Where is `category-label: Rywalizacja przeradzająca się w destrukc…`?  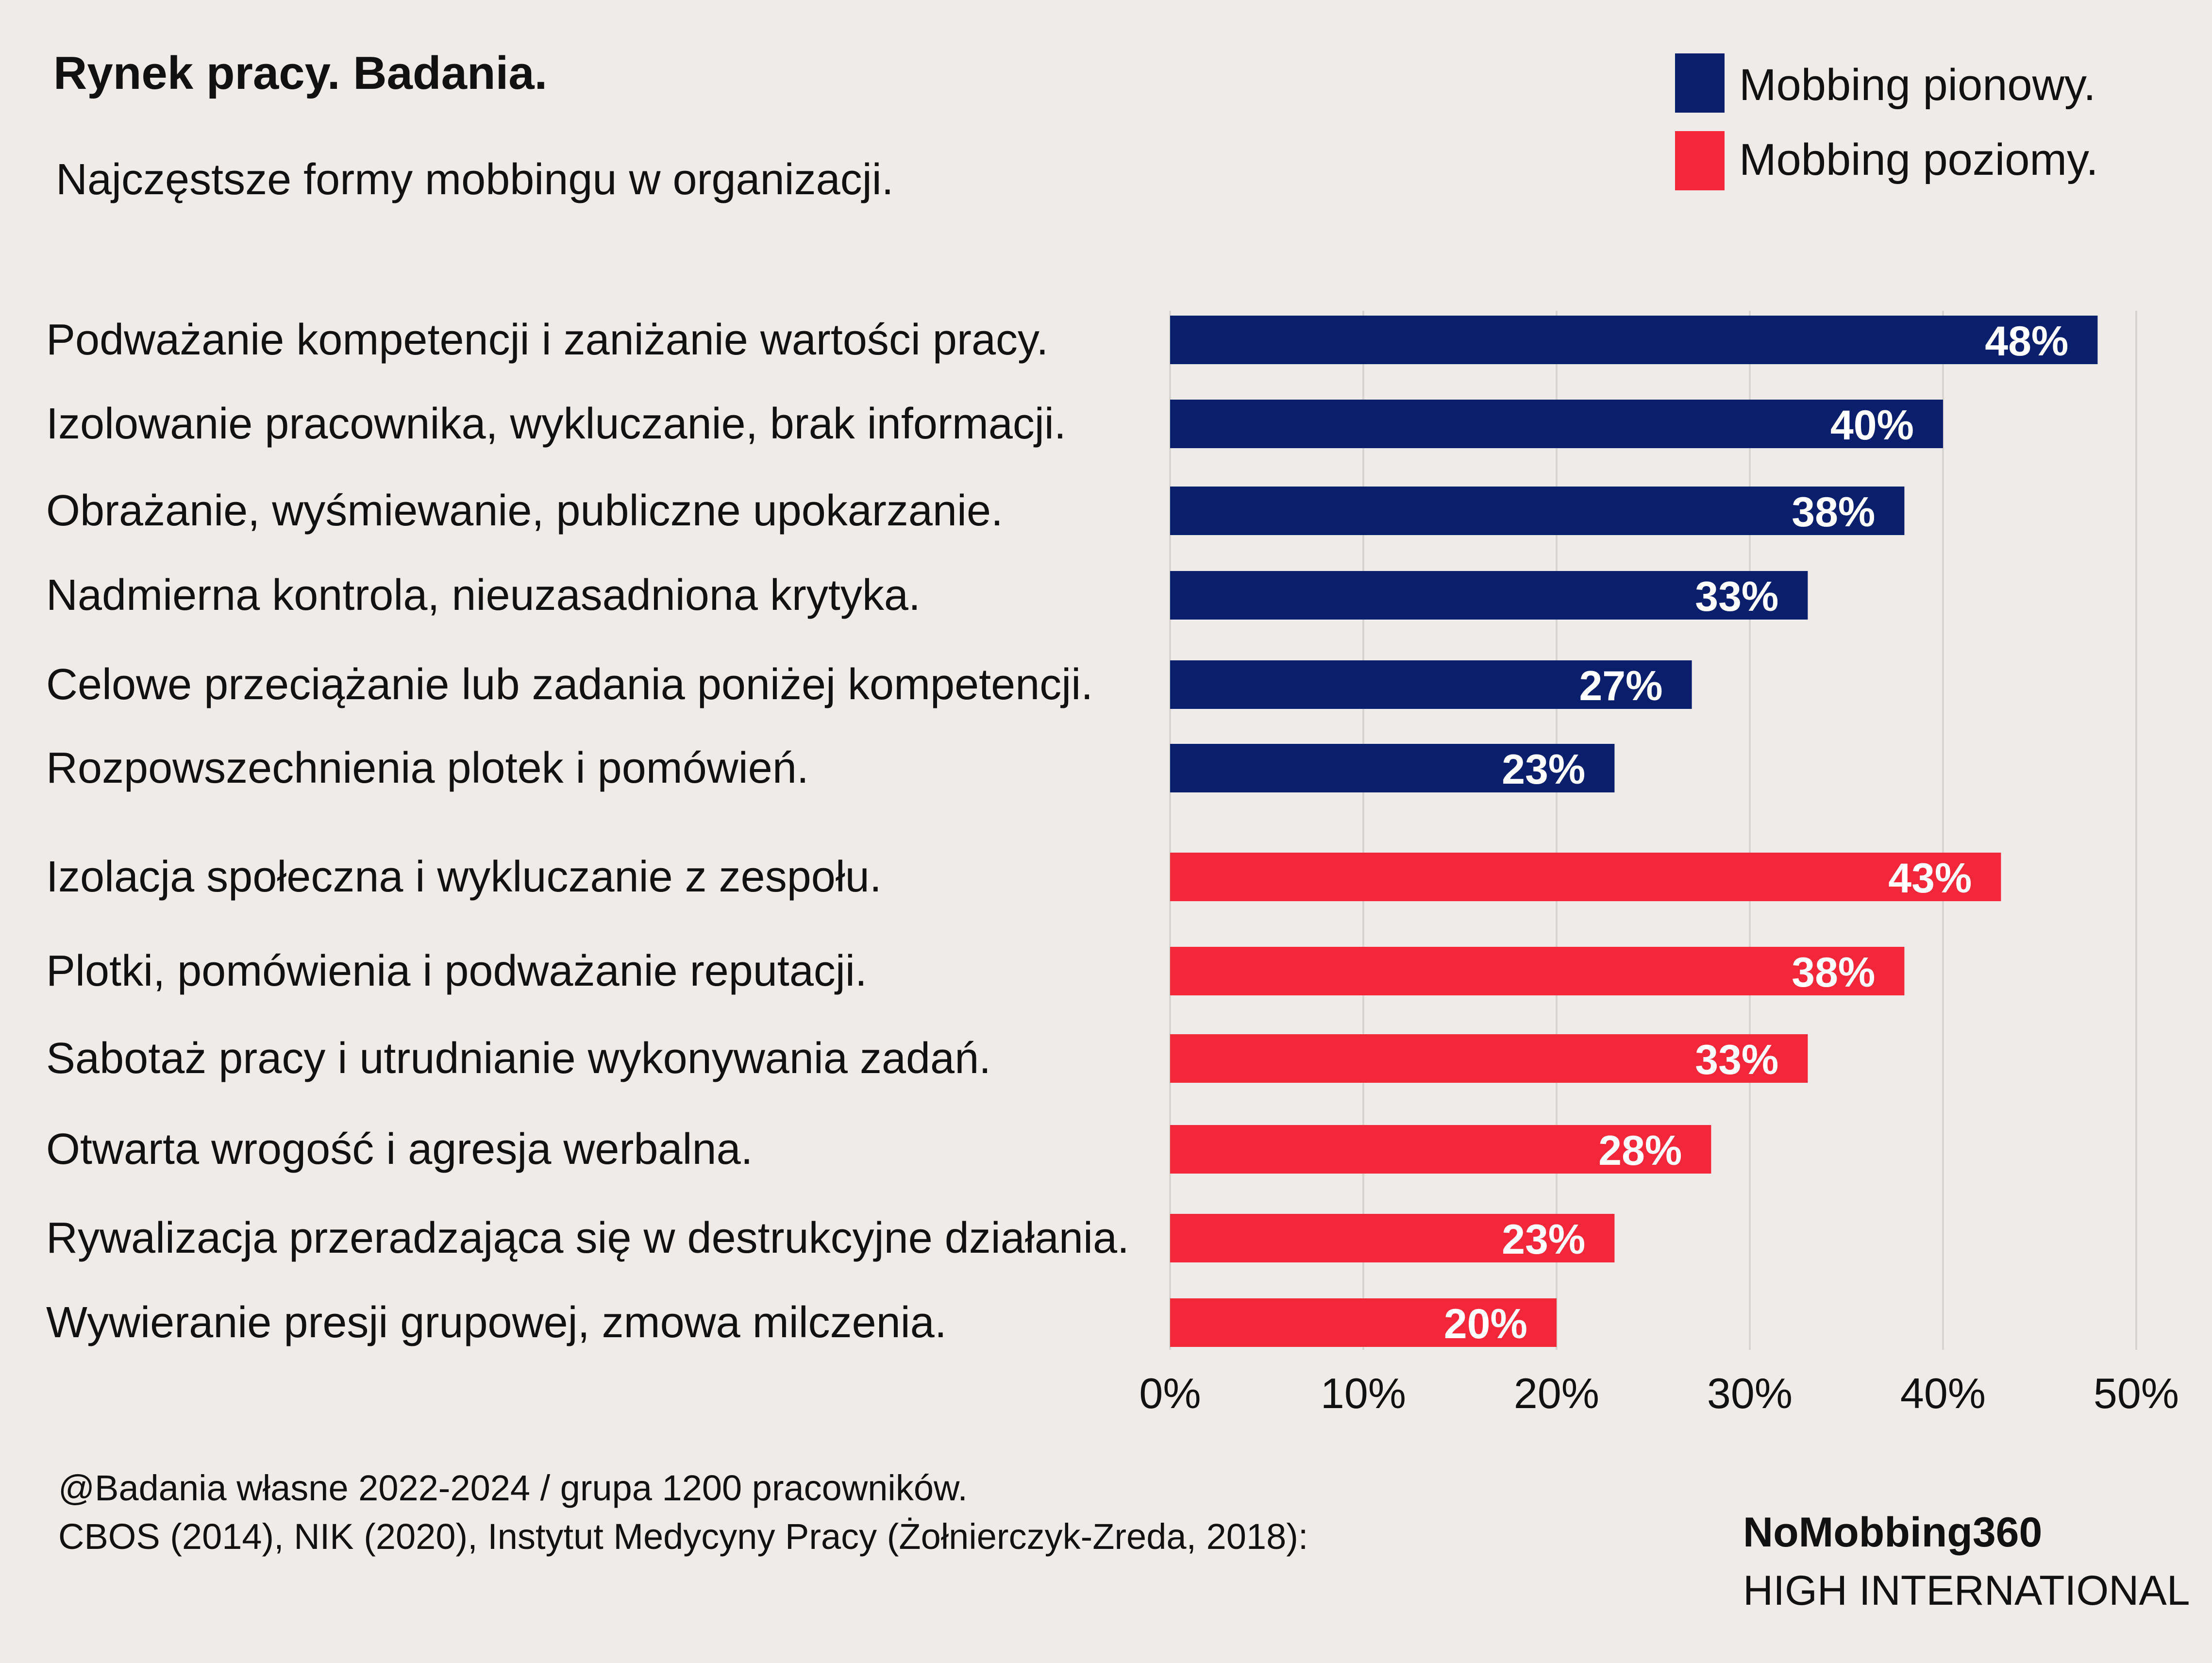
category-label: Rywalizacja przeradzająca się w destrukc… is located at coordinates (587, 1238).